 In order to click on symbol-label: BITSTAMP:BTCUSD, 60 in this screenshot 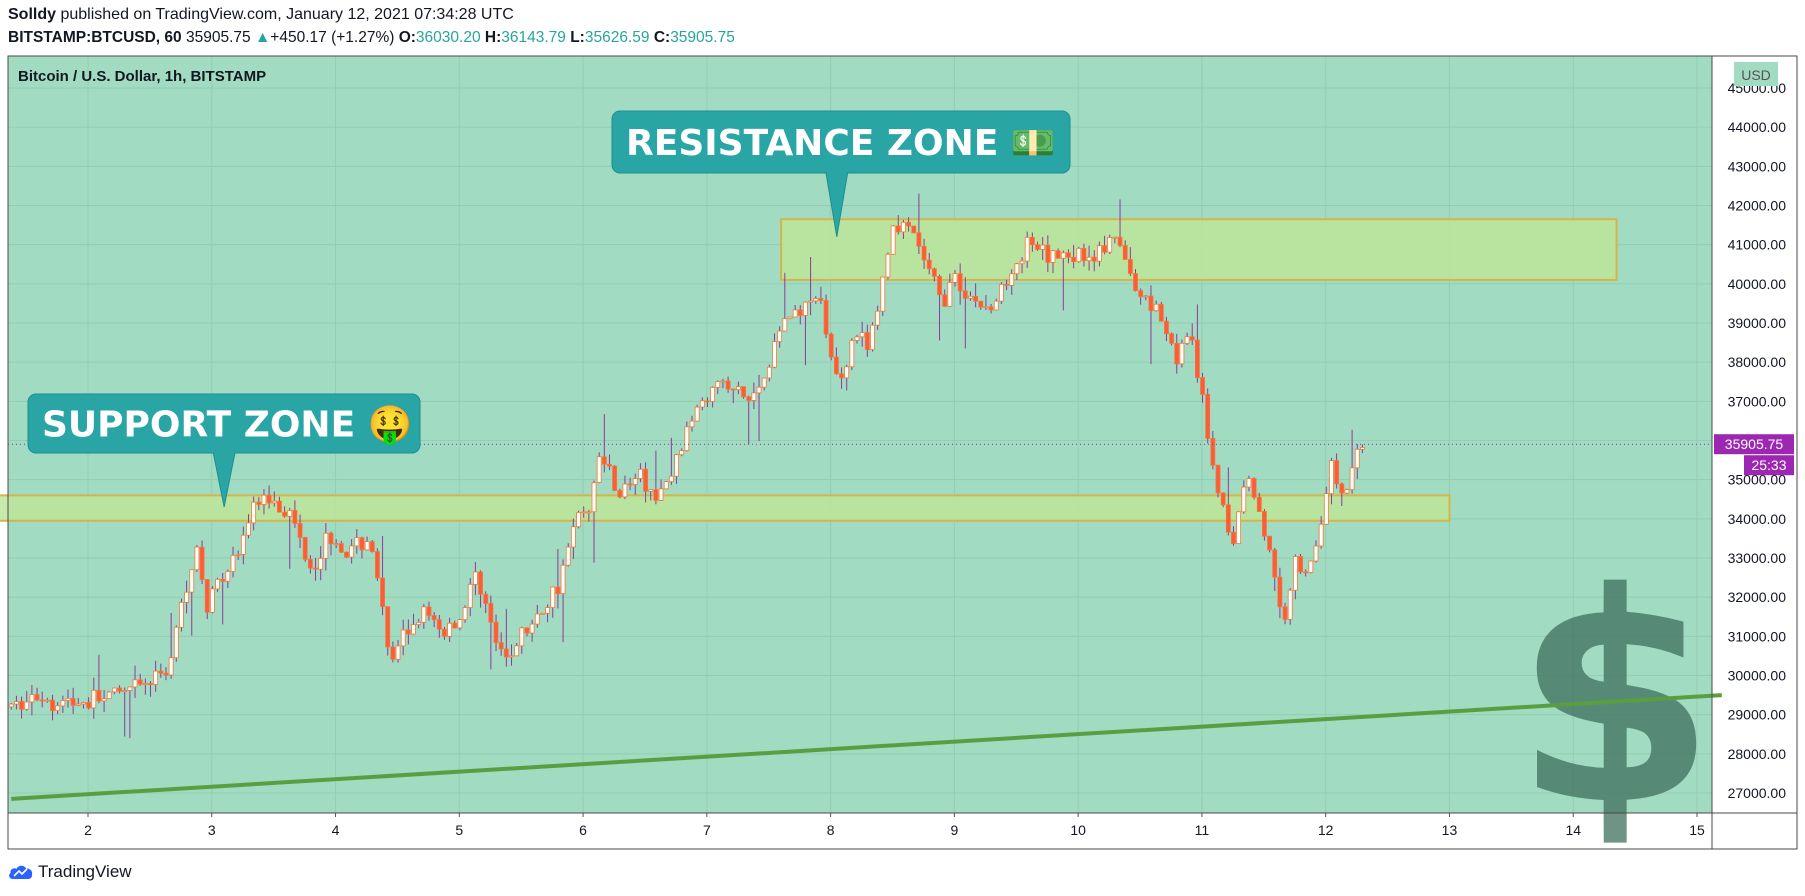, I will do `click(95, 37)`.